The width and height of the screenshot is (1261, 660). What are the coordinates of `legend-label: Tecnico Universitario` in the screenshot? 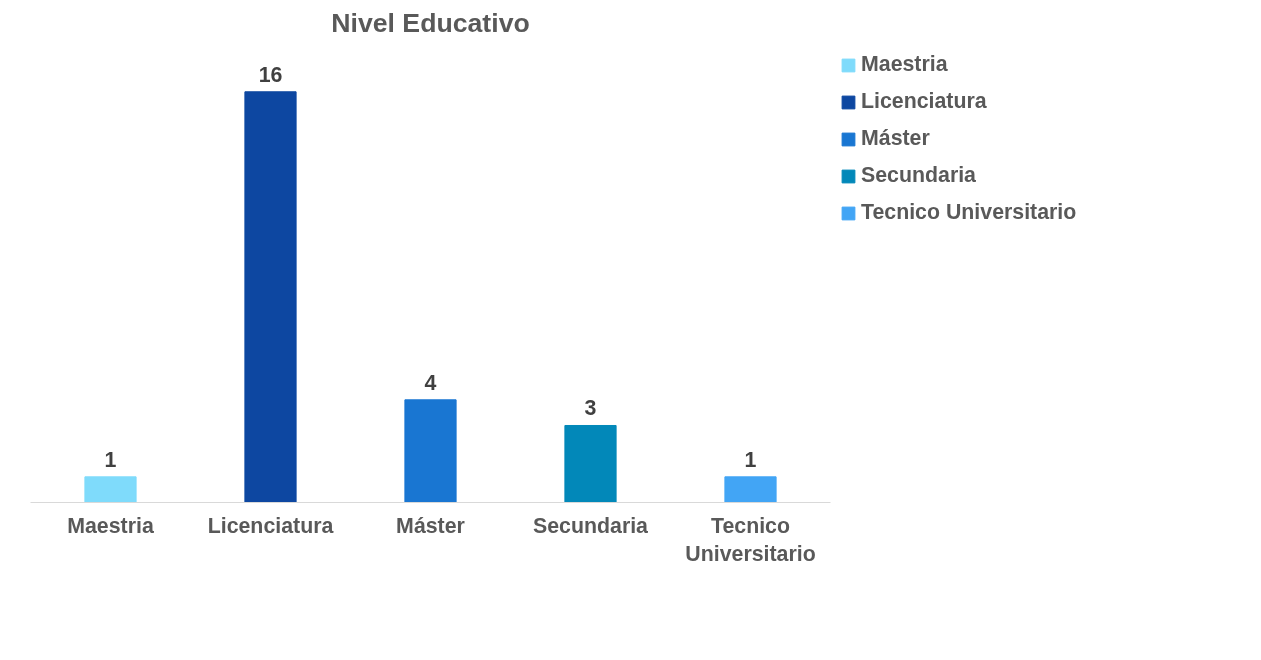 It's located at (969, 212).